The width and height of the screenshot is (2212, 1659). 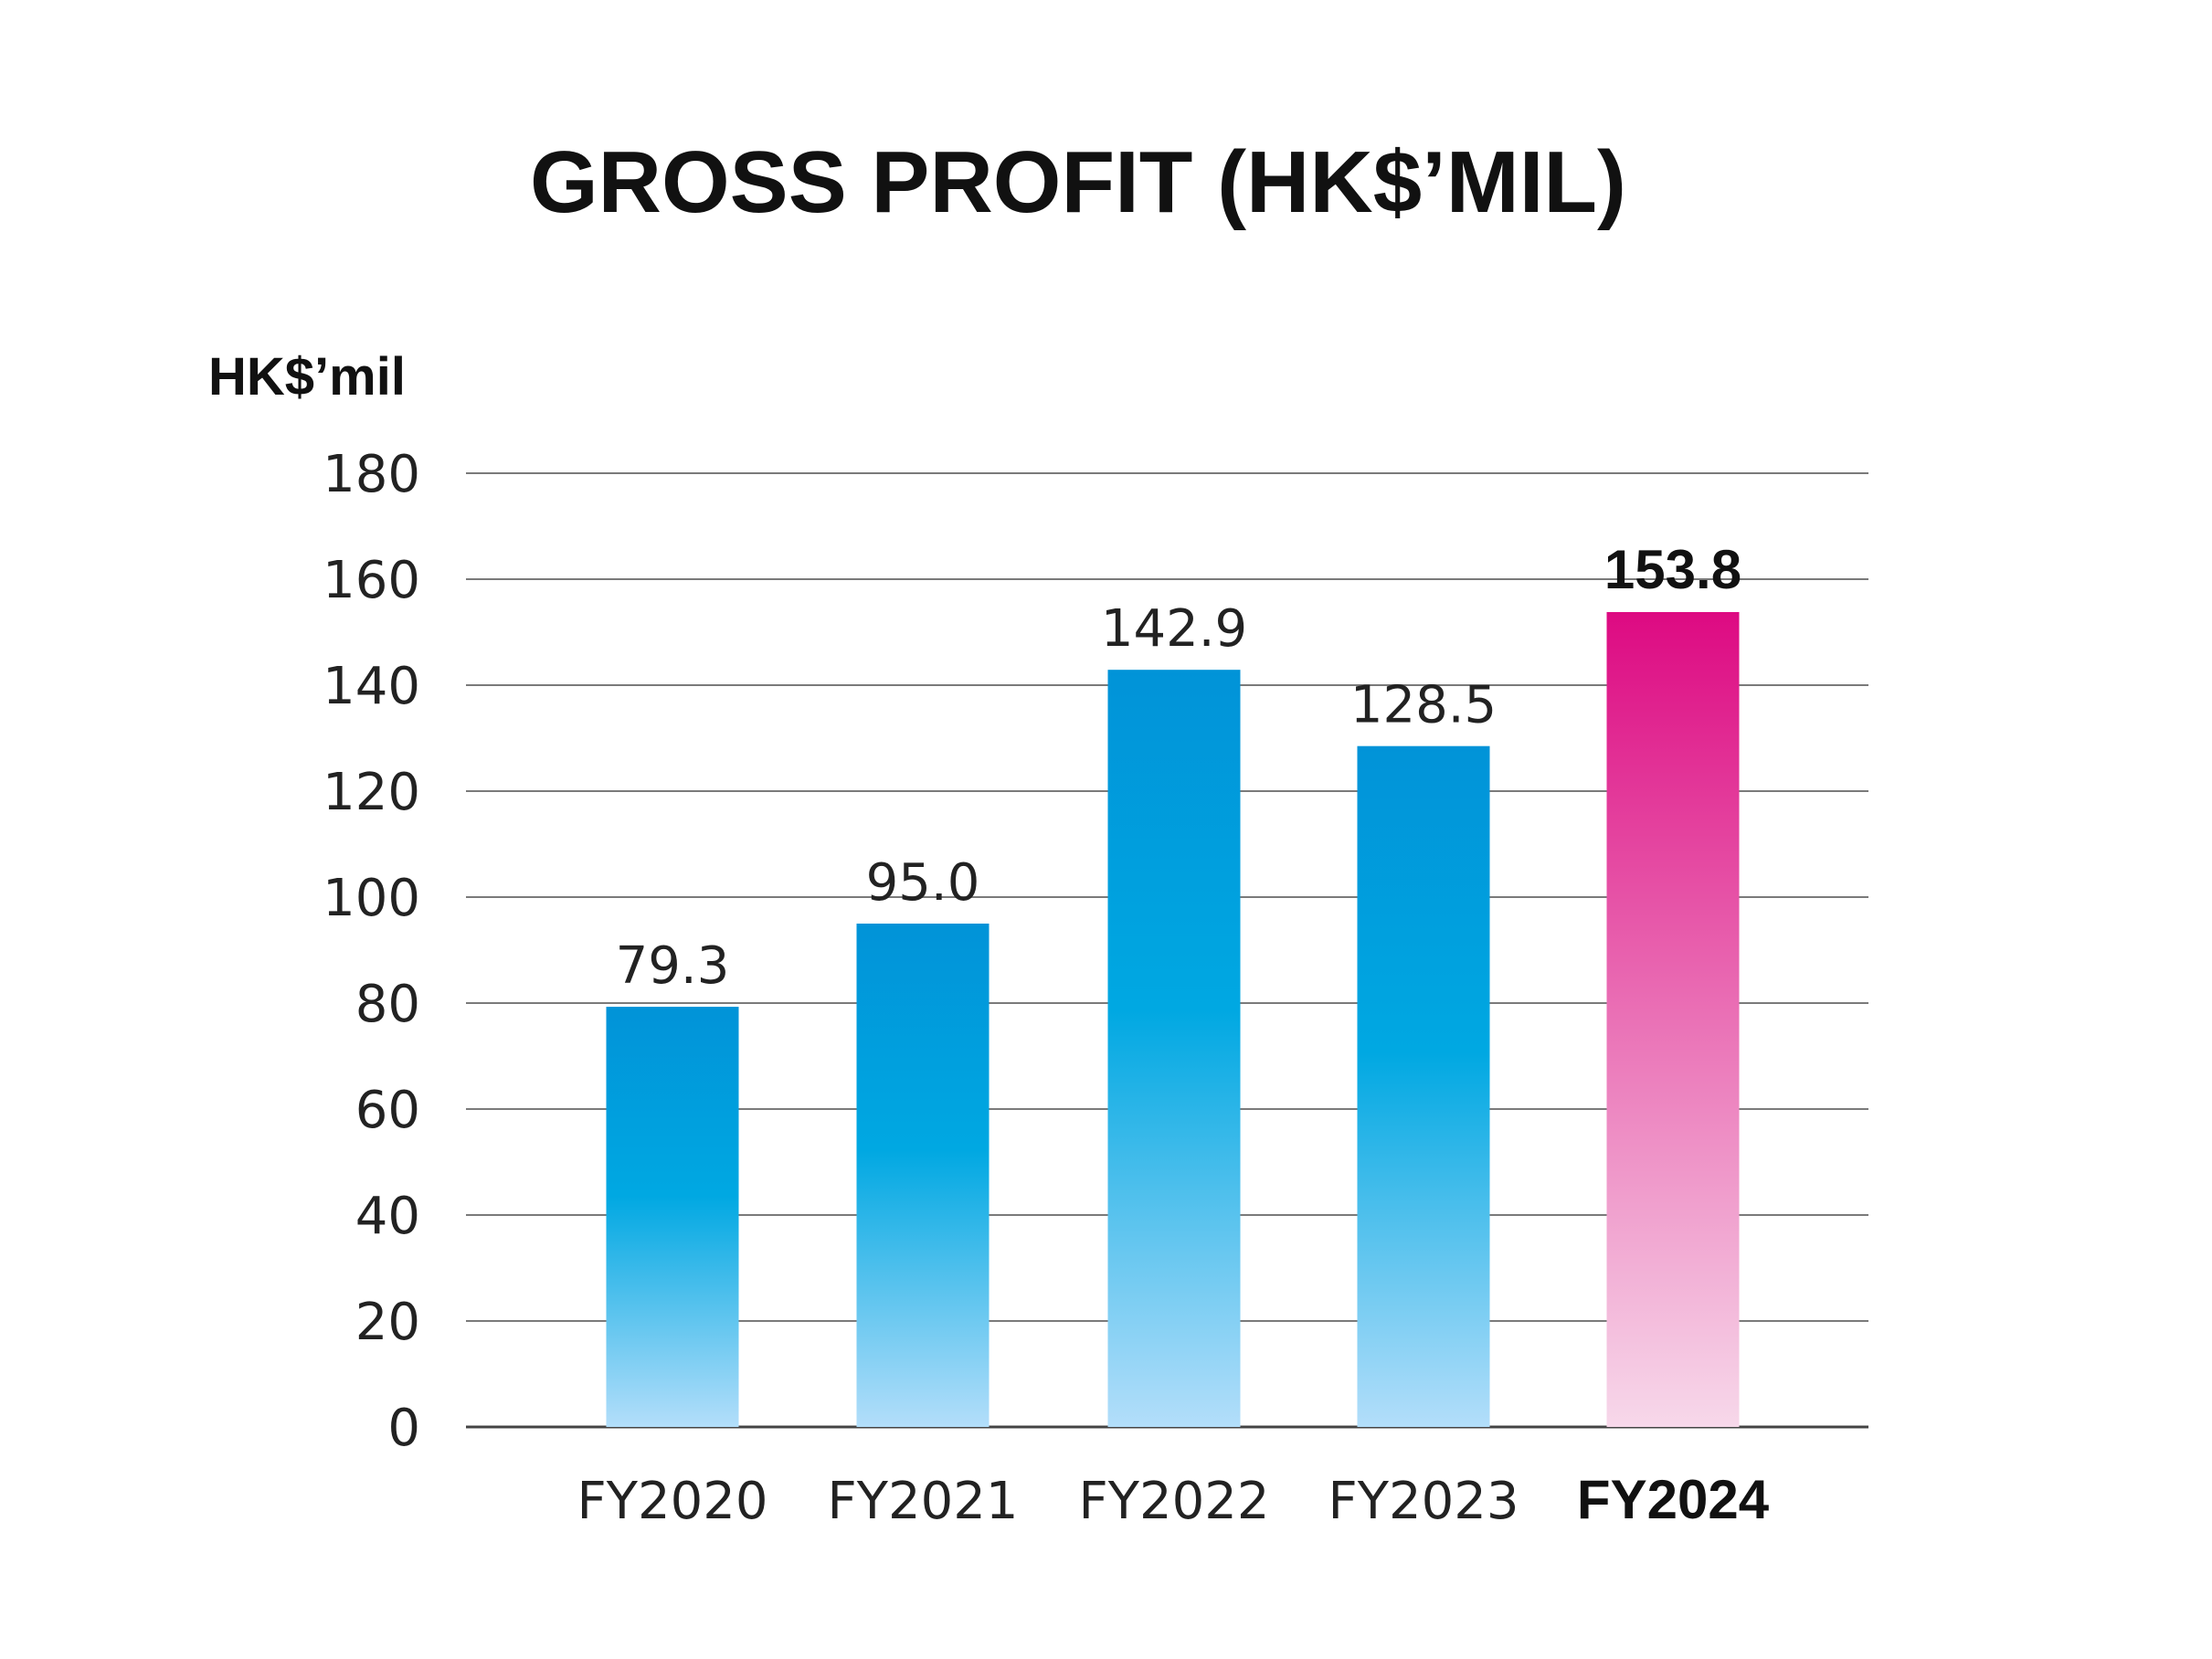 What do you see at coordinates (1672, 569) in the screenshot?
I see `value-label-fy2024: 153.8` at bounding box center [1672, 569].